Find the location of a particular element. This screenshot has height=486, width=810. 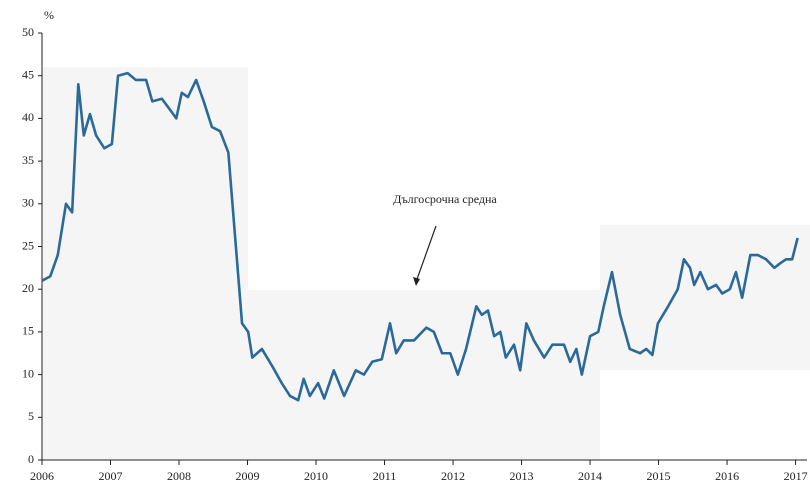

arrow-head is located at coordinates (416, 281).